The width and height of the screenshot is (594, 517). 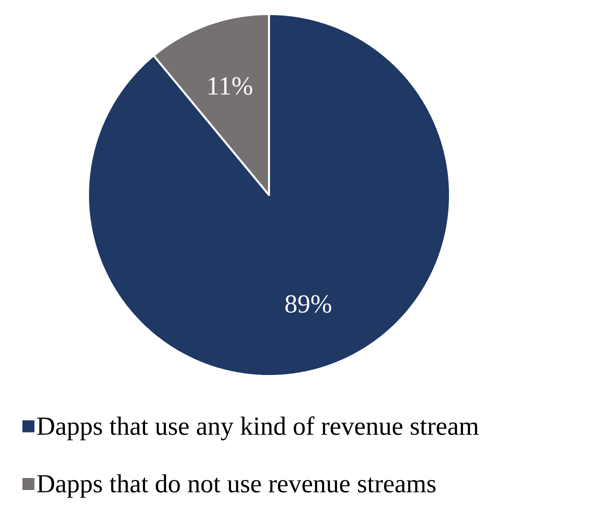 What do you see at coordinates (308, 304) in the screenshot?
I see `data-label: 89%` at bounding box center [308, 304].